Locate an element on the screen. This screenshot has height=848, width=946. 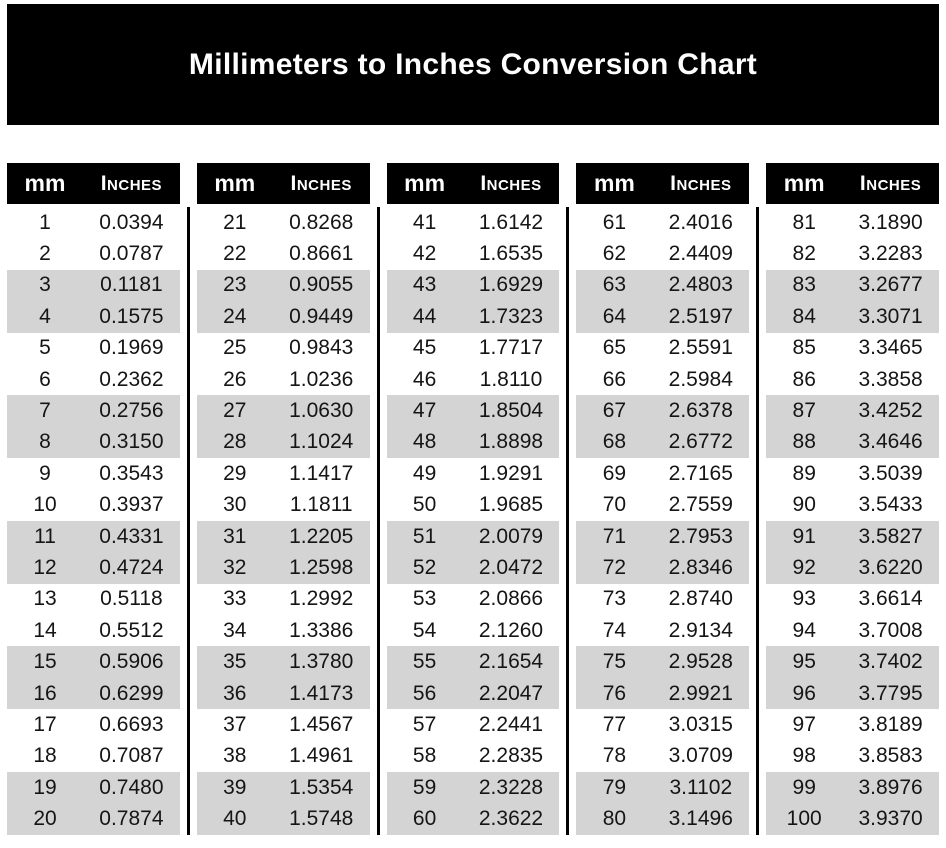
table-row: 6 0.2362 is located at coordinates (93, 379).